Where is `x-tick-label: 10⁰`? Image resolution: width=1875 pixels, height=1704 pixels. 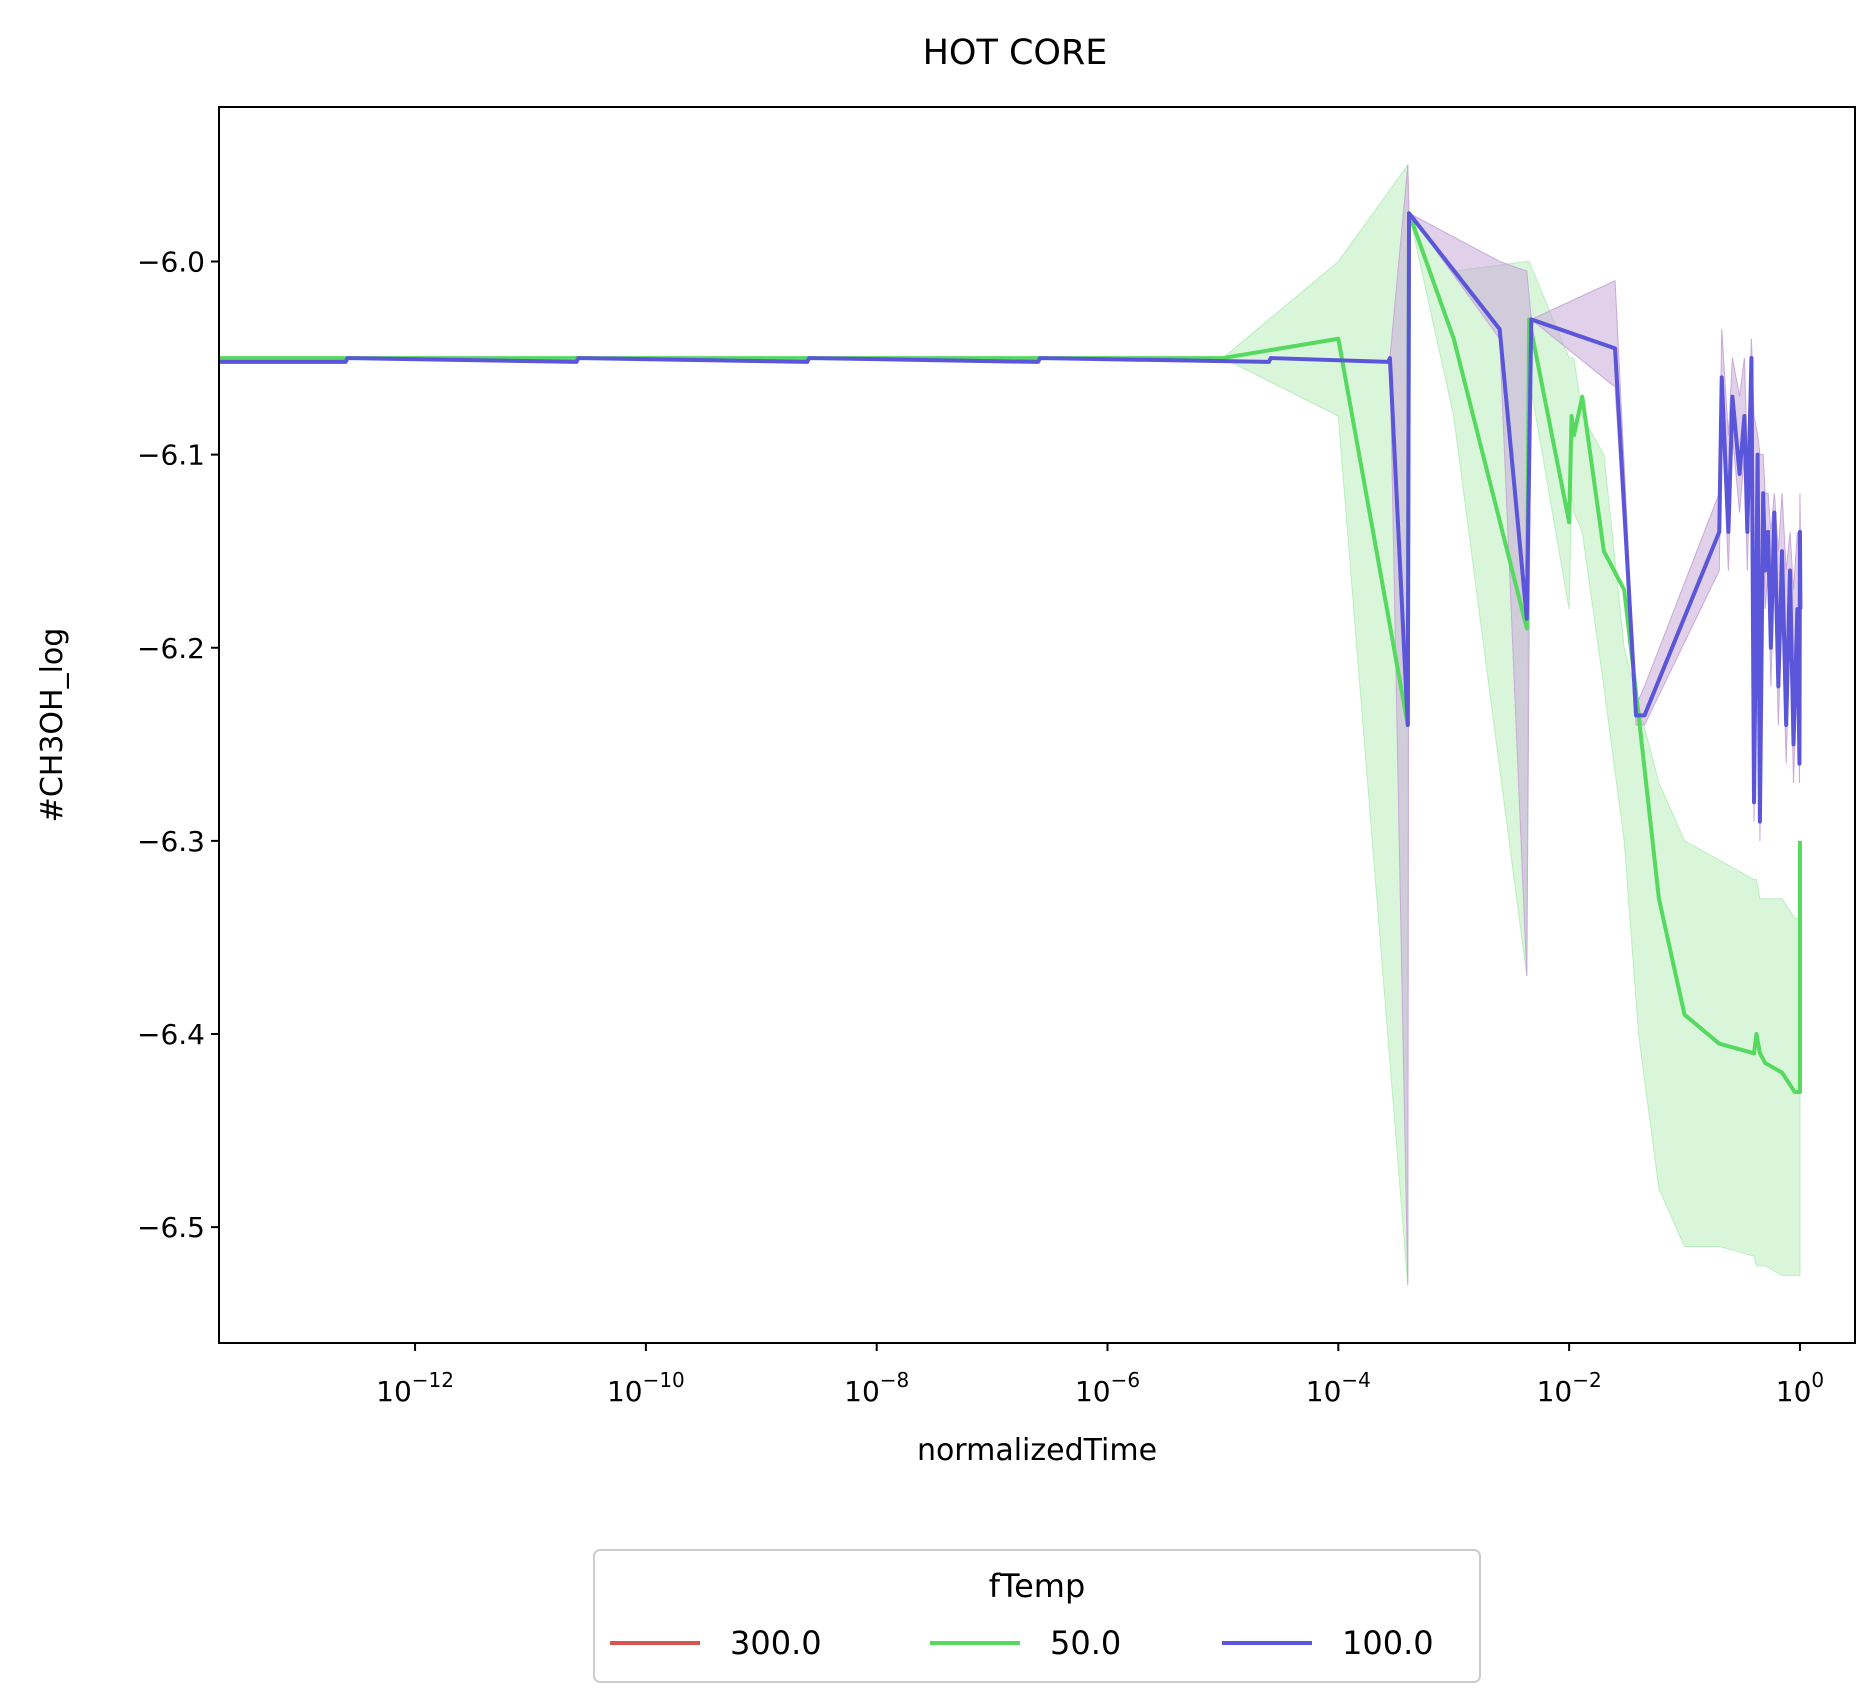
x-tick-label: 10⁰ is located at coordinates (1800, 1388).